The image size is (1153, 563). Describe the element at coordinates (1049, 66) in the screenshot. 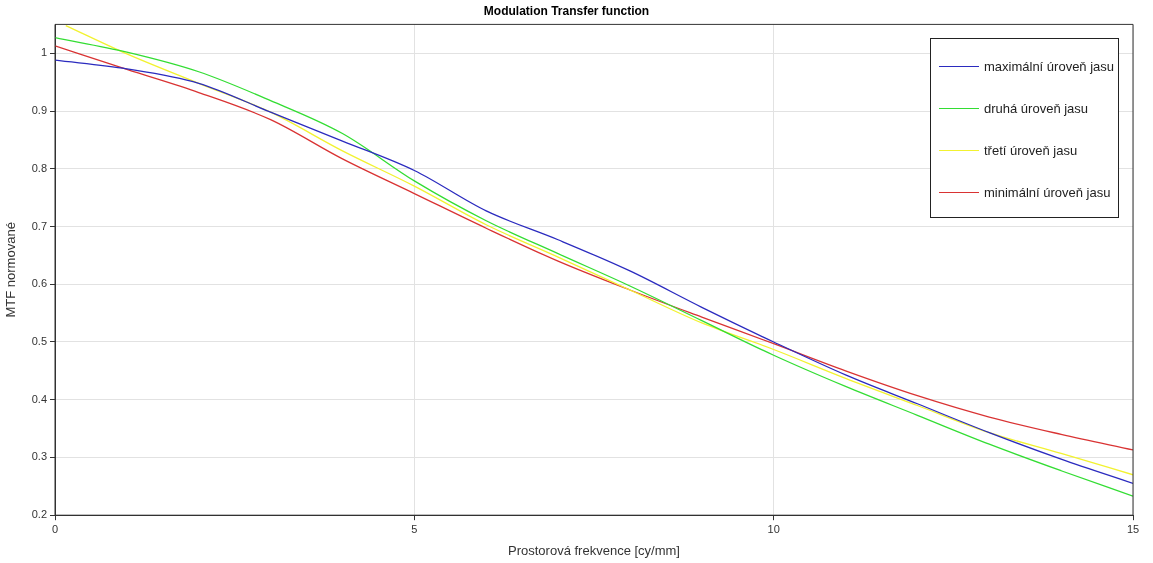

I see `legend-label: maximální úroveň jasu` at that location.